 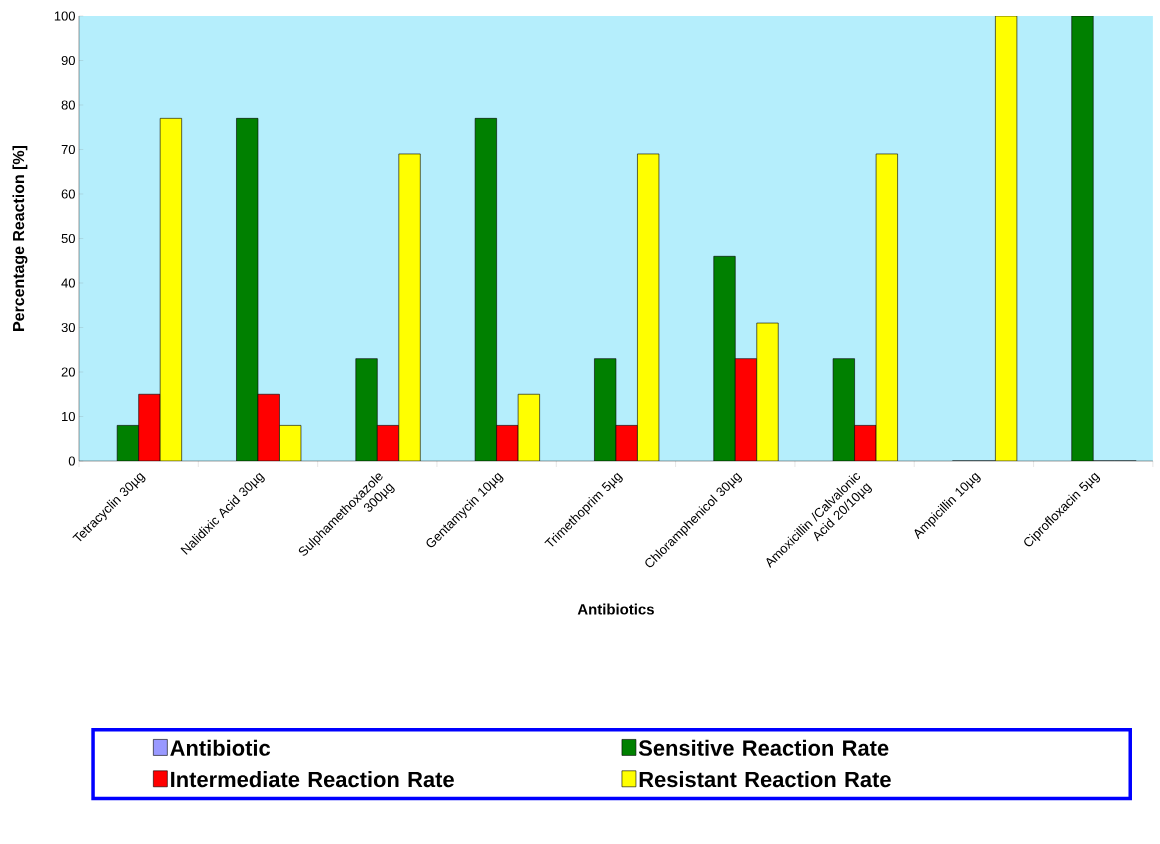 What do you see at coordinates (763, 747) in the screenshot?
I see `legend-label: Sensitive Reaction Rate` at bounding box center [763, 747].